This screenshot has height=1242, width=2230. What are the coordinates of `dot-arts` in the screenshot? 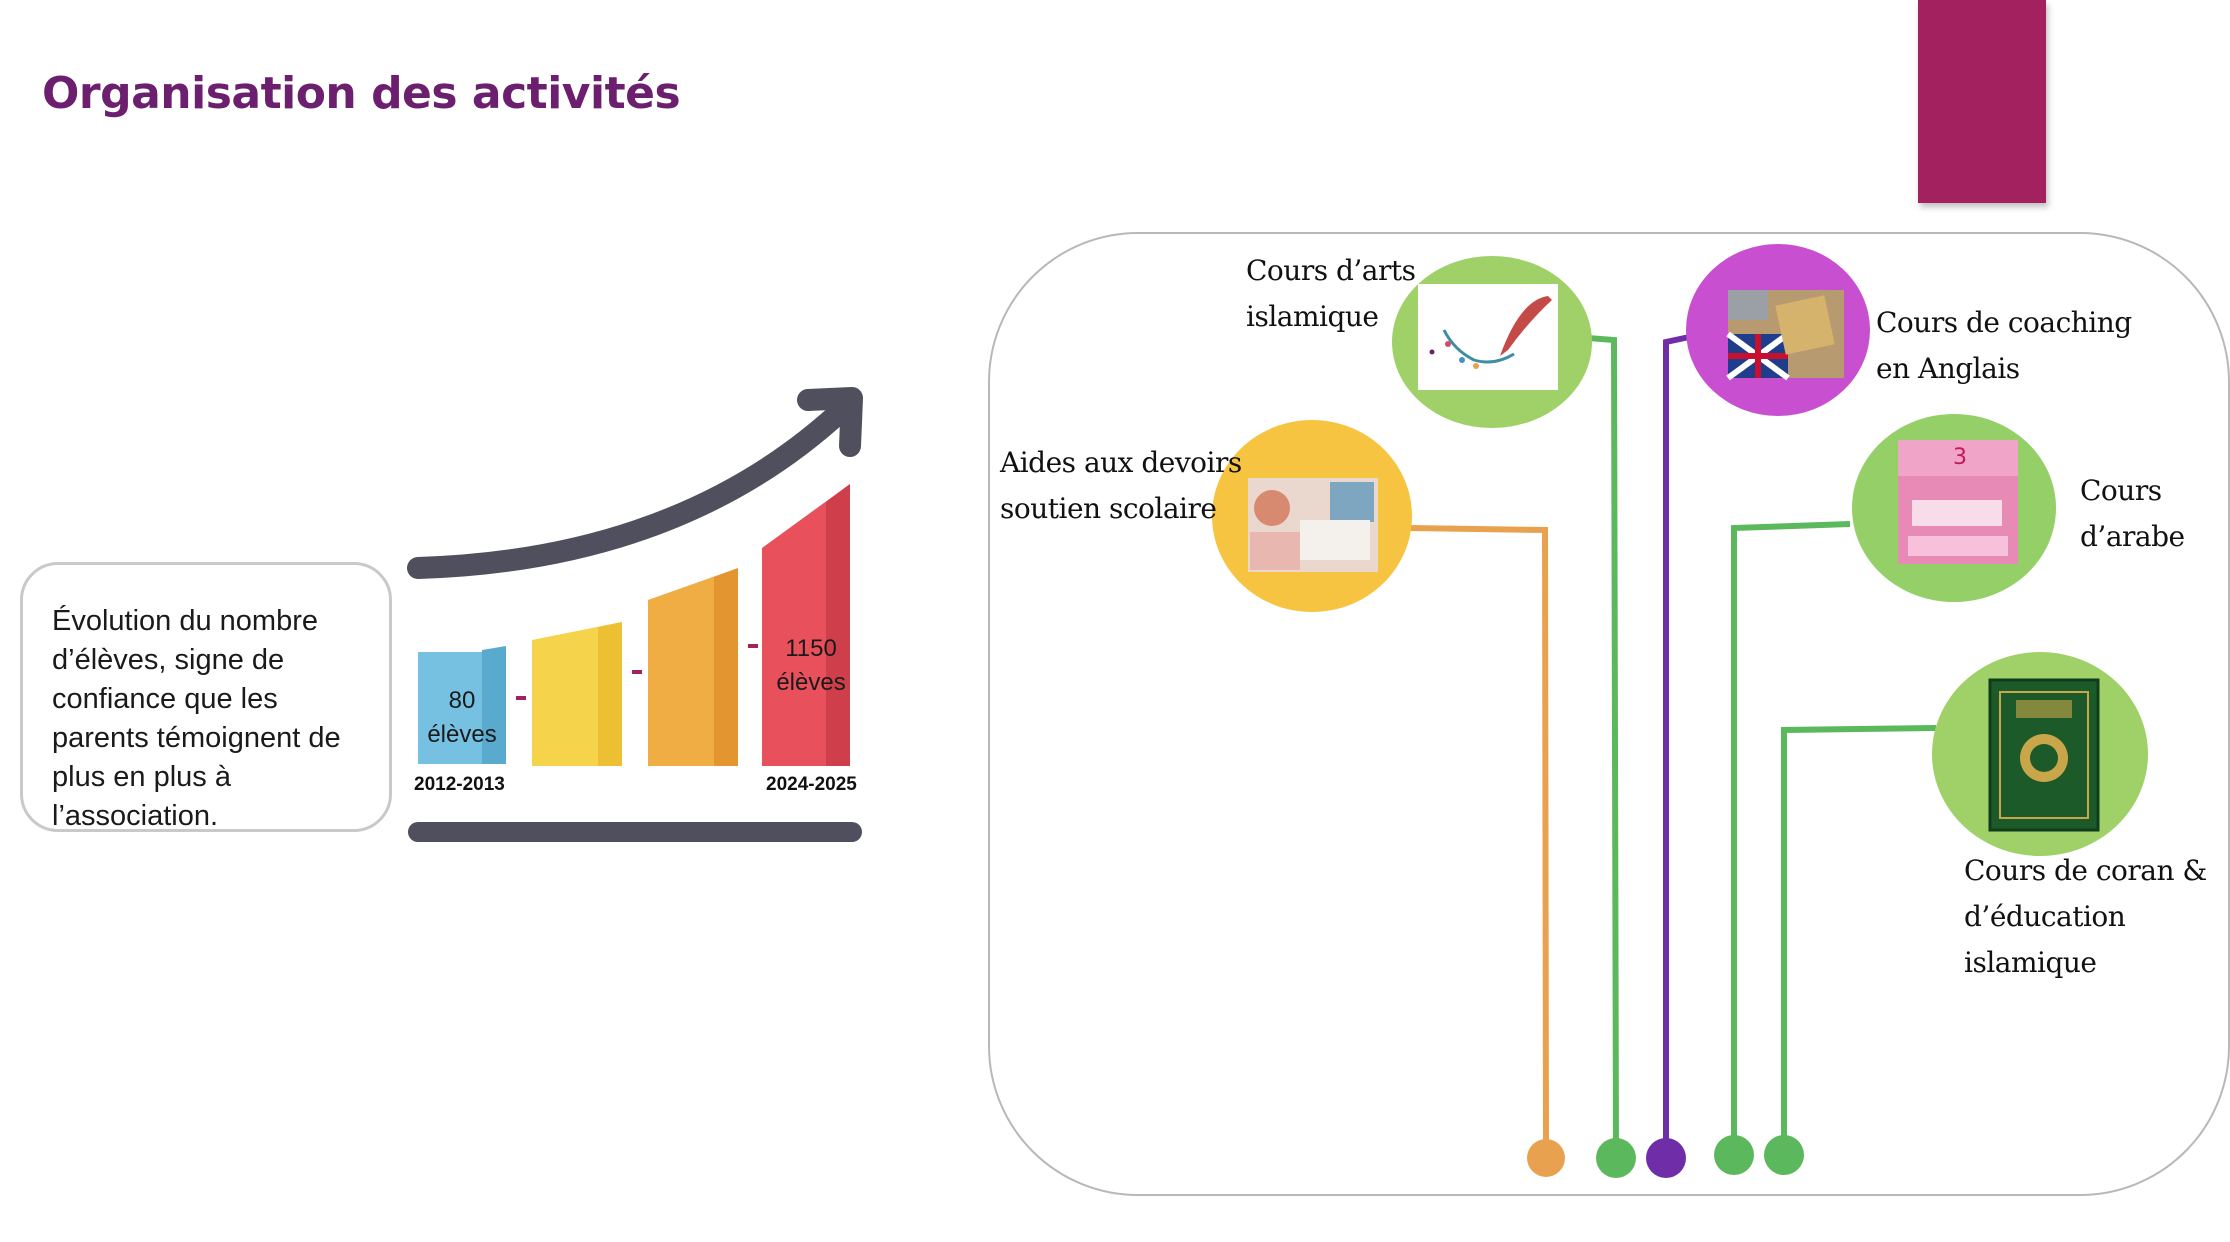 It's located at (1616, 1158).